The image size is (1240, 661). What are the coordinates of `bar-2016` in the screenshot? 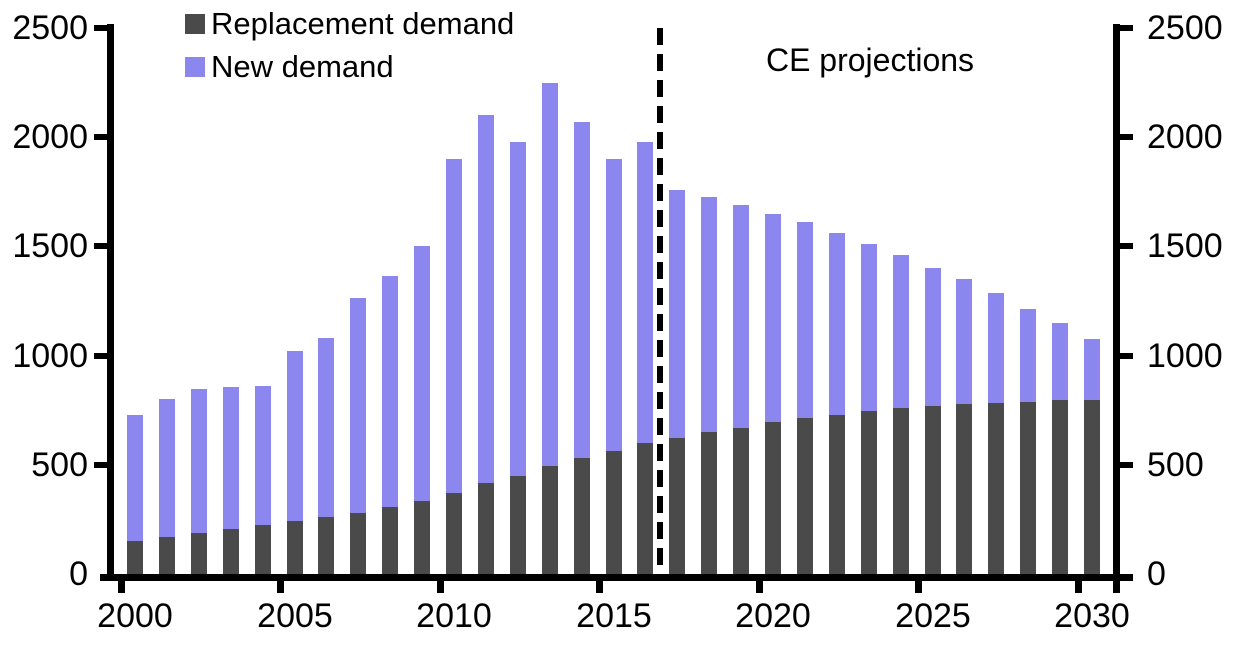 It's located at (645, 357).